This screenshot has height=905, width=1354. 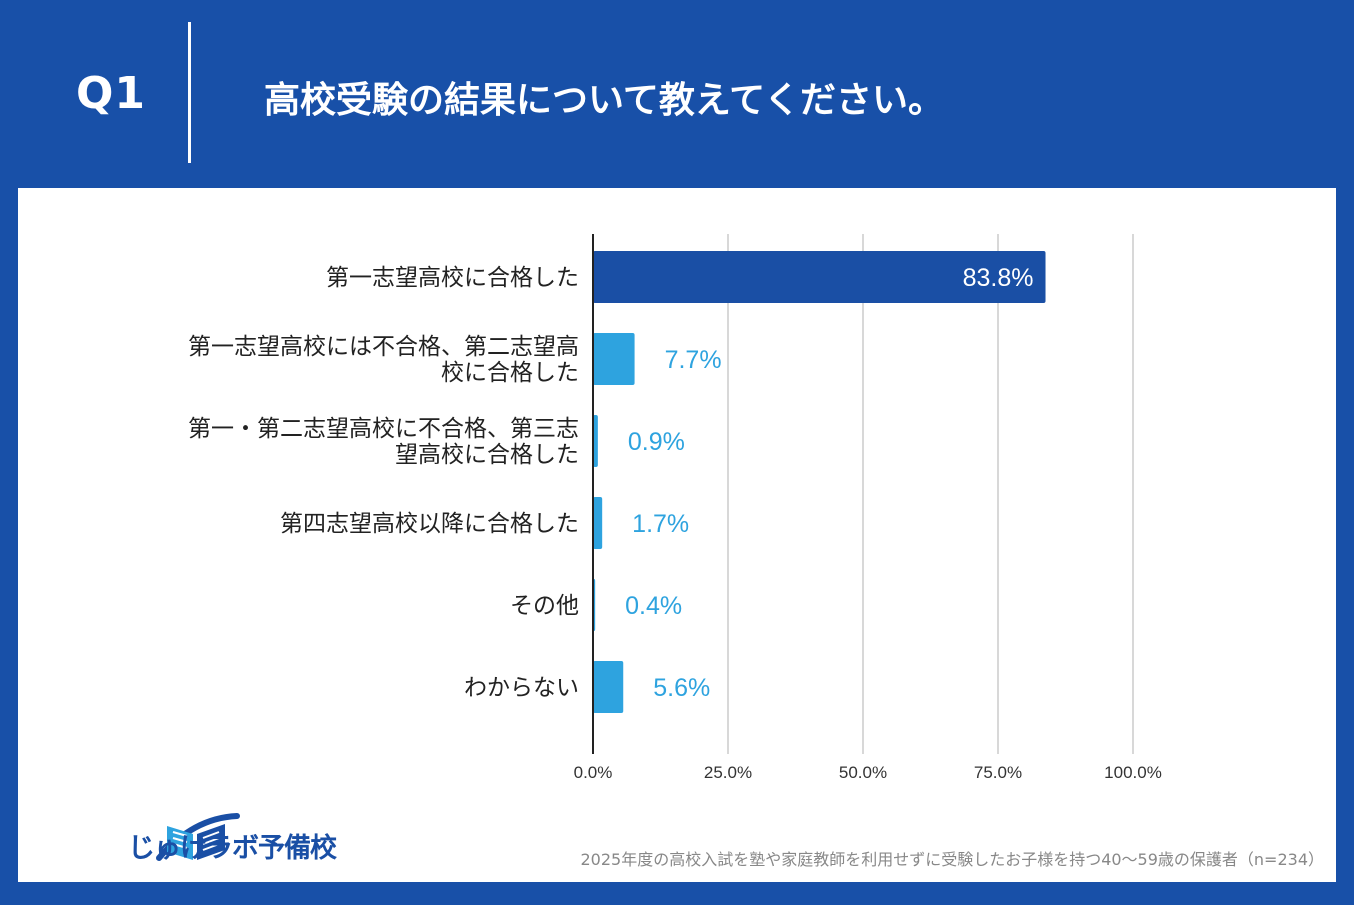 What do you see at coordinates (452, 278) in the screenshot?
I see `category-label: 第一志望高校に合格した` at bounding box center [452, 278].